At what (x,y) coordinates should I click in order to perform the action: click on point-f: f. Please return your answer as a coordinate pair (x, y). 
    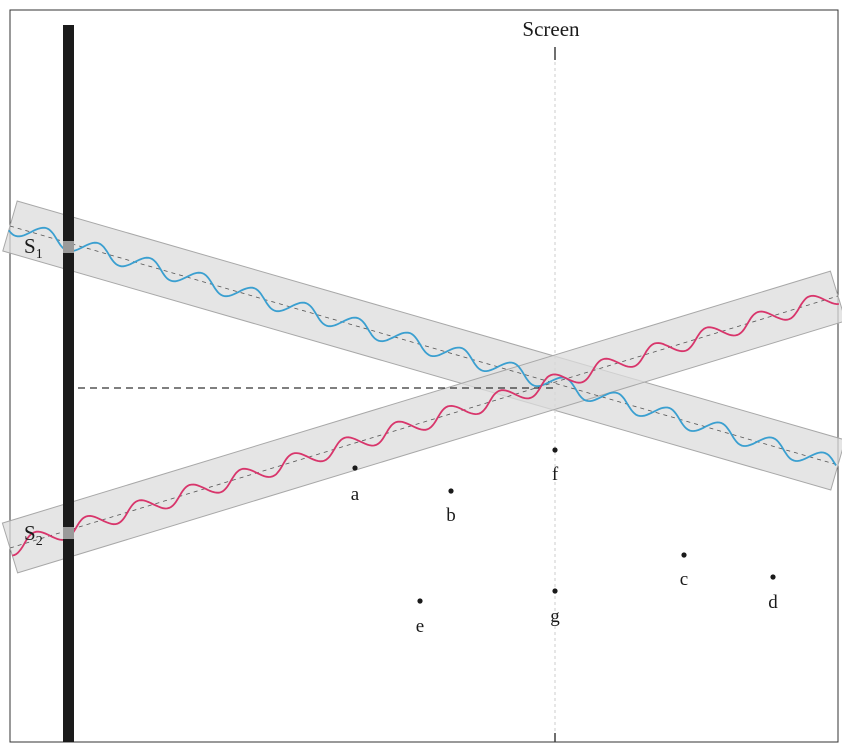
    Looking at the image, I should click on (555, 466).